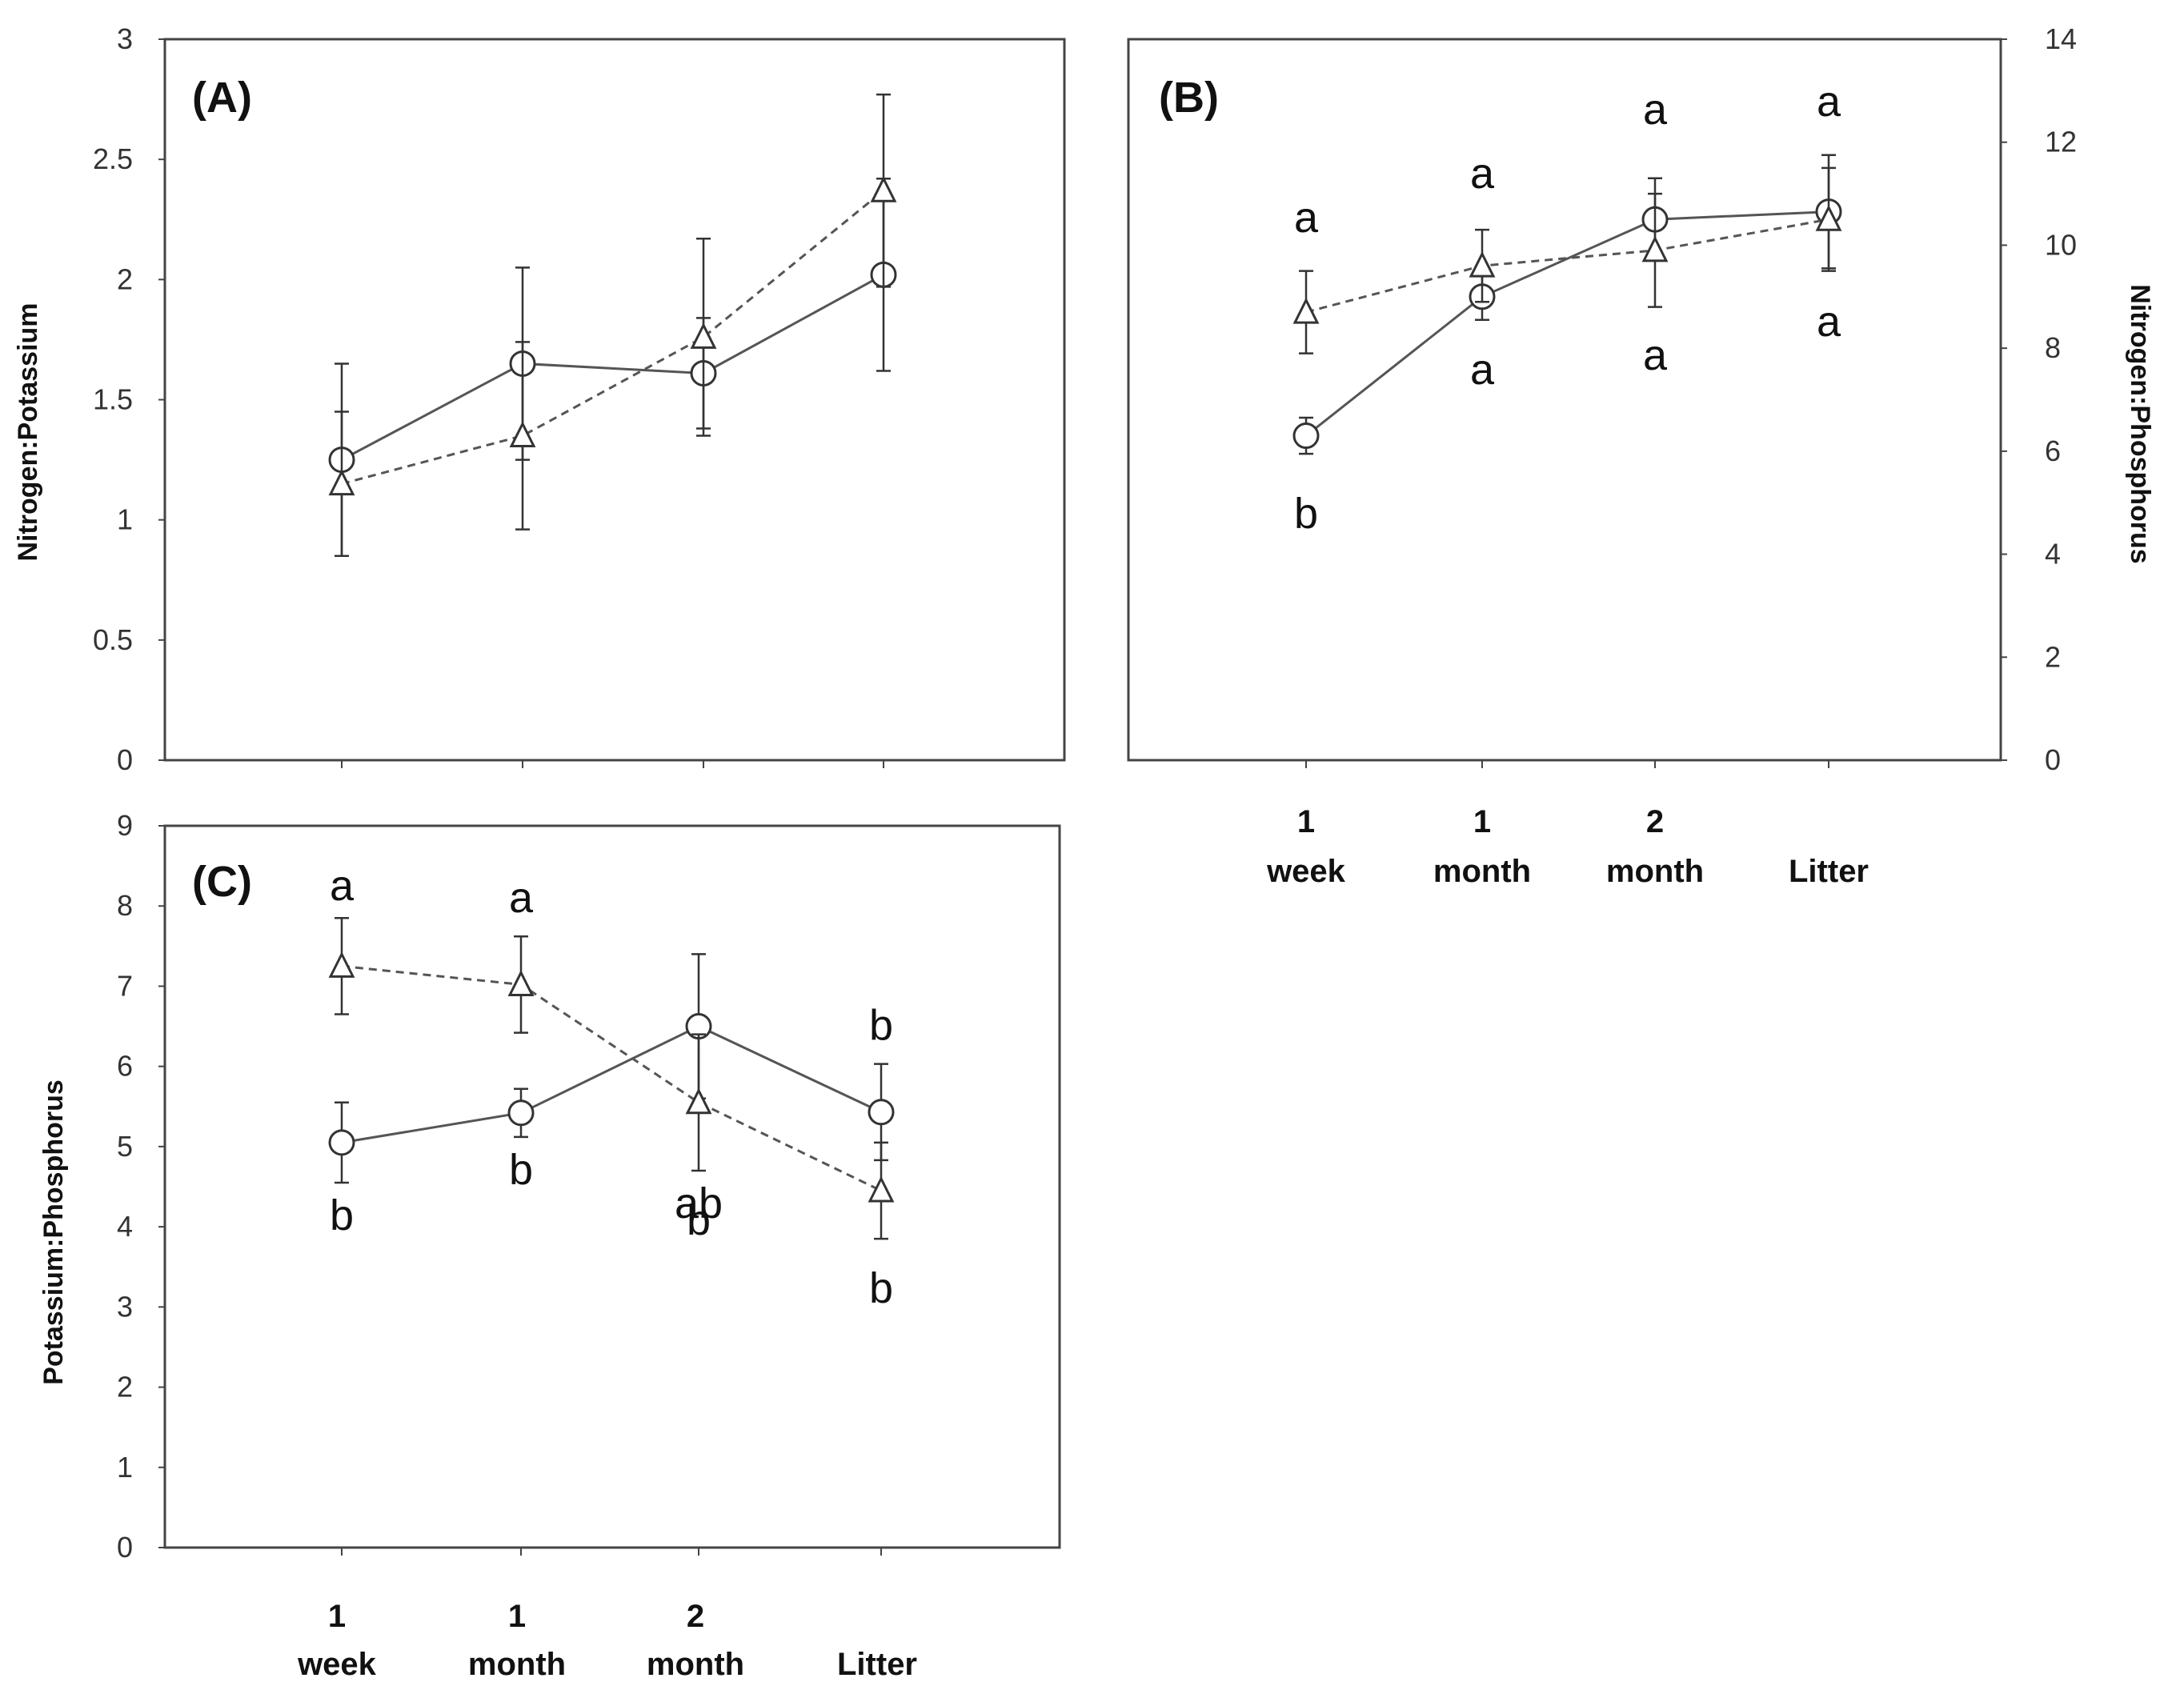  Describe the element at coordinates (2061, 142) in the screenshot. I see `y-tick-label: 12` at that location.